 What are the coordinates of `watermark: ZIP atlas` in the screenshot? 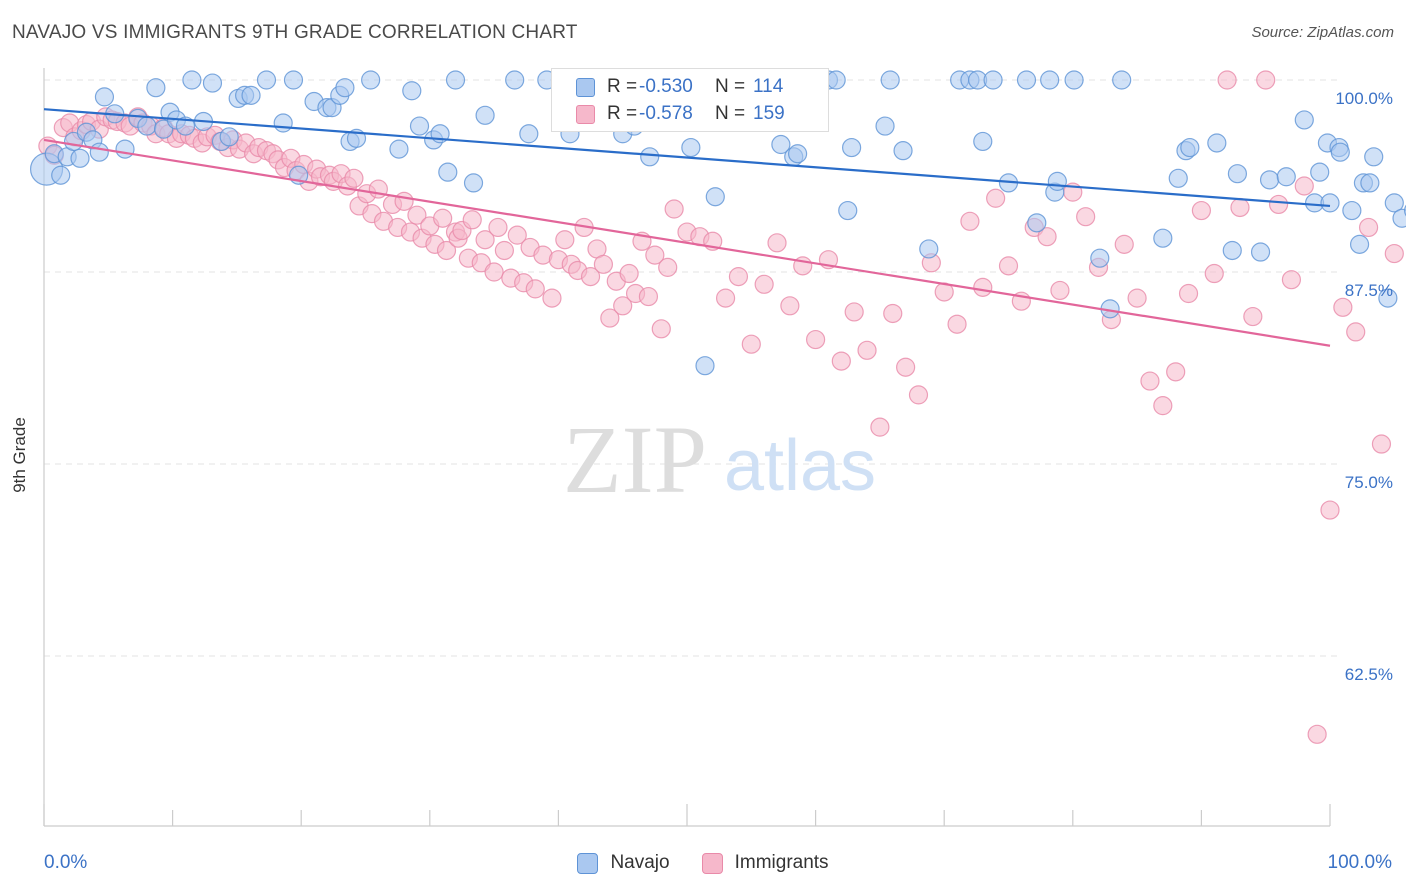 It's located at (719, 459).